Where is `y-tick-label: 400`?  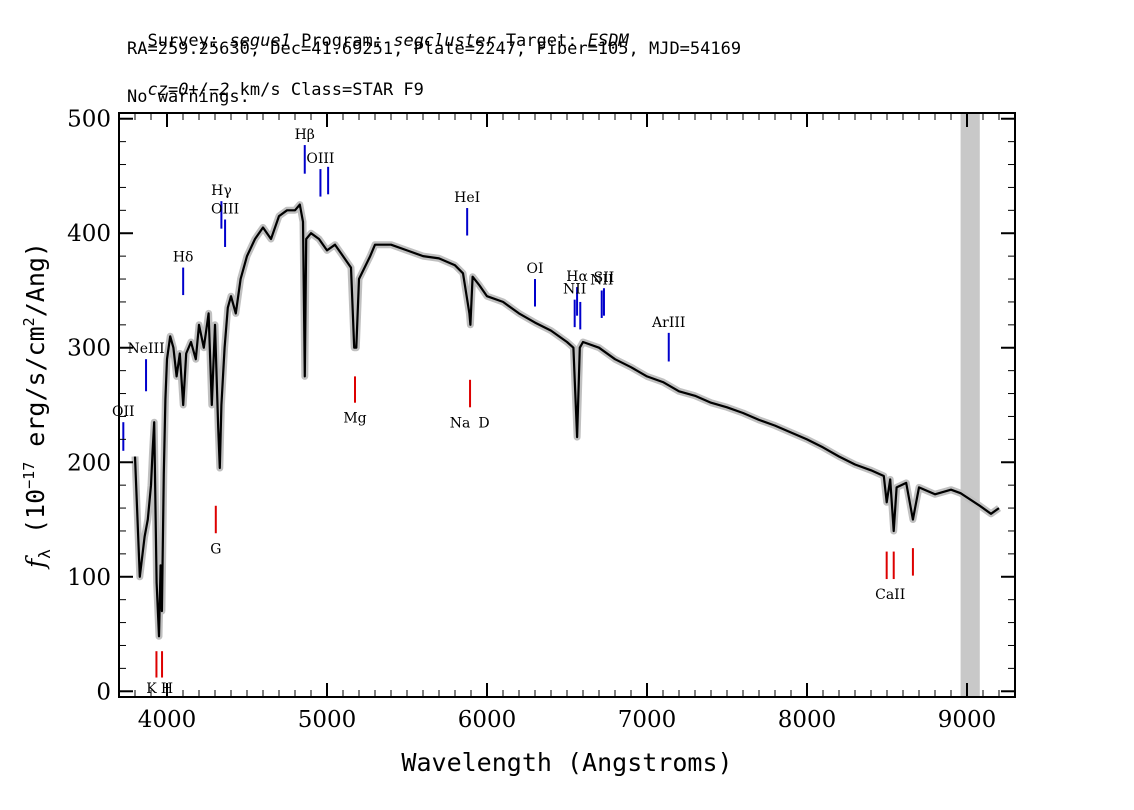
y-tick-label: 400 is located at coordinates (89, 234).